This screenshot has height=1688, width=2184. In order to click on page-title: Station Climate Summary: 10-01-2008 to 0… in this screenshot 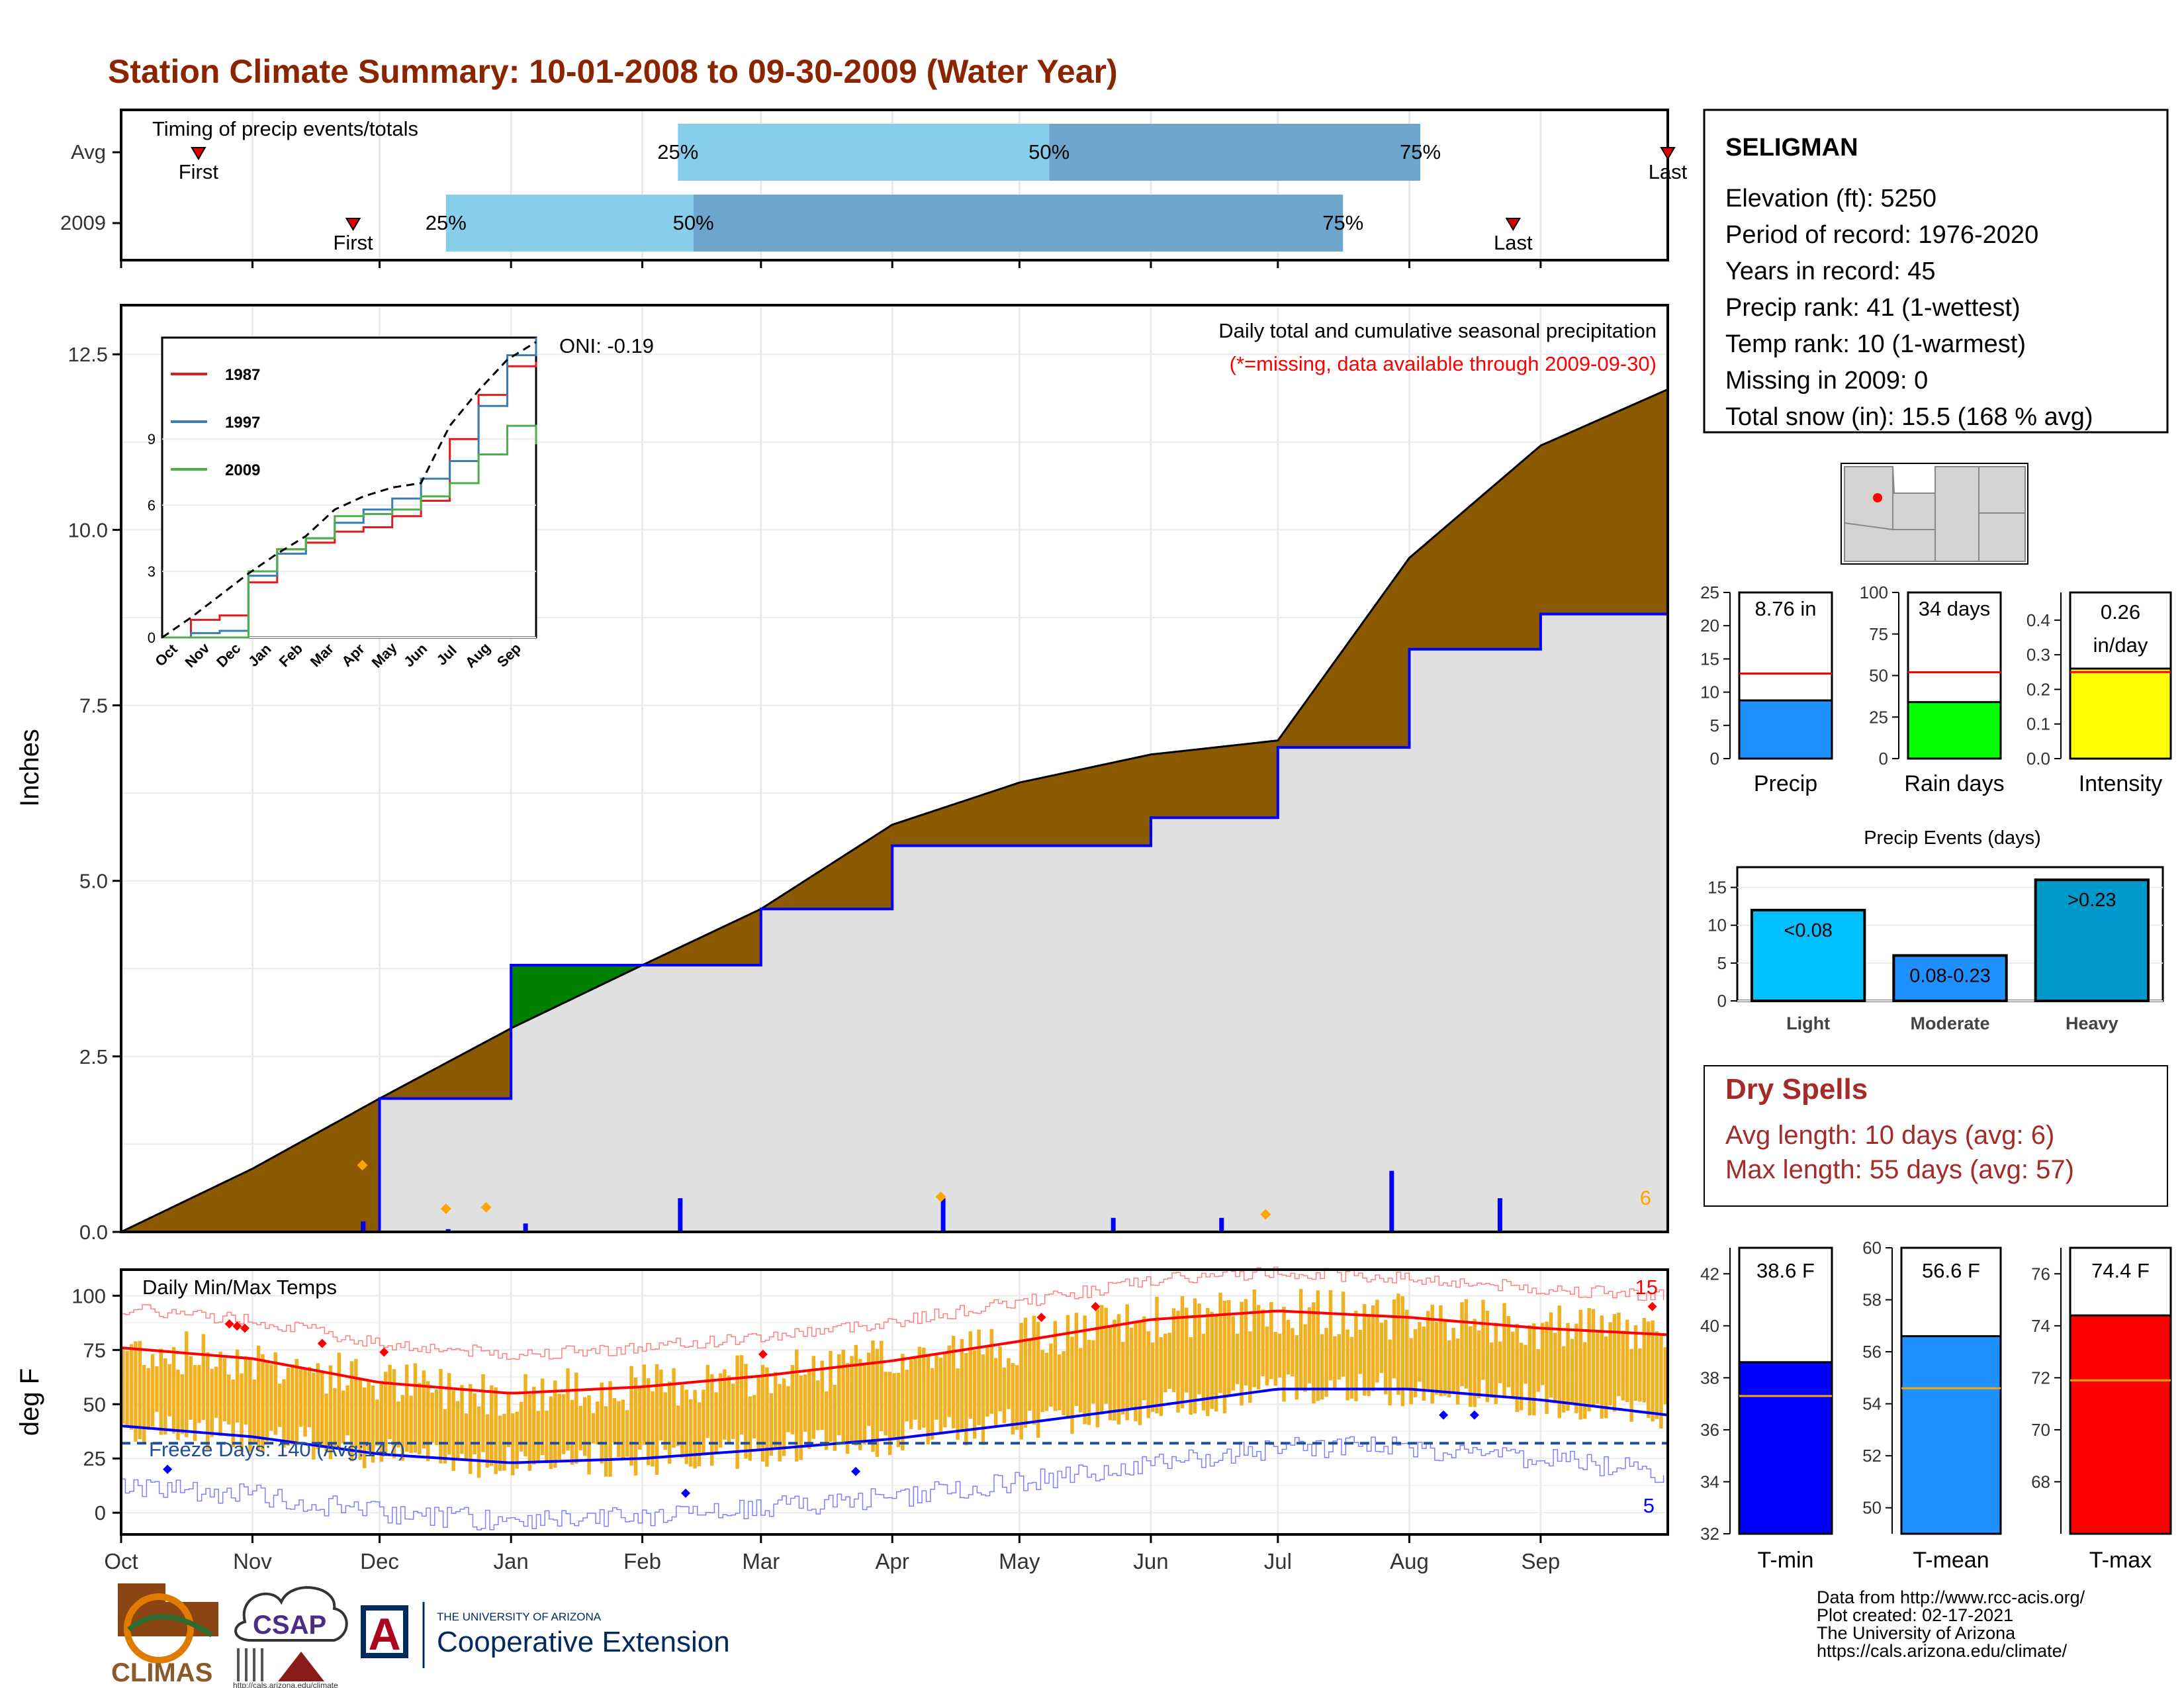, I will do `click(613, 71)`.